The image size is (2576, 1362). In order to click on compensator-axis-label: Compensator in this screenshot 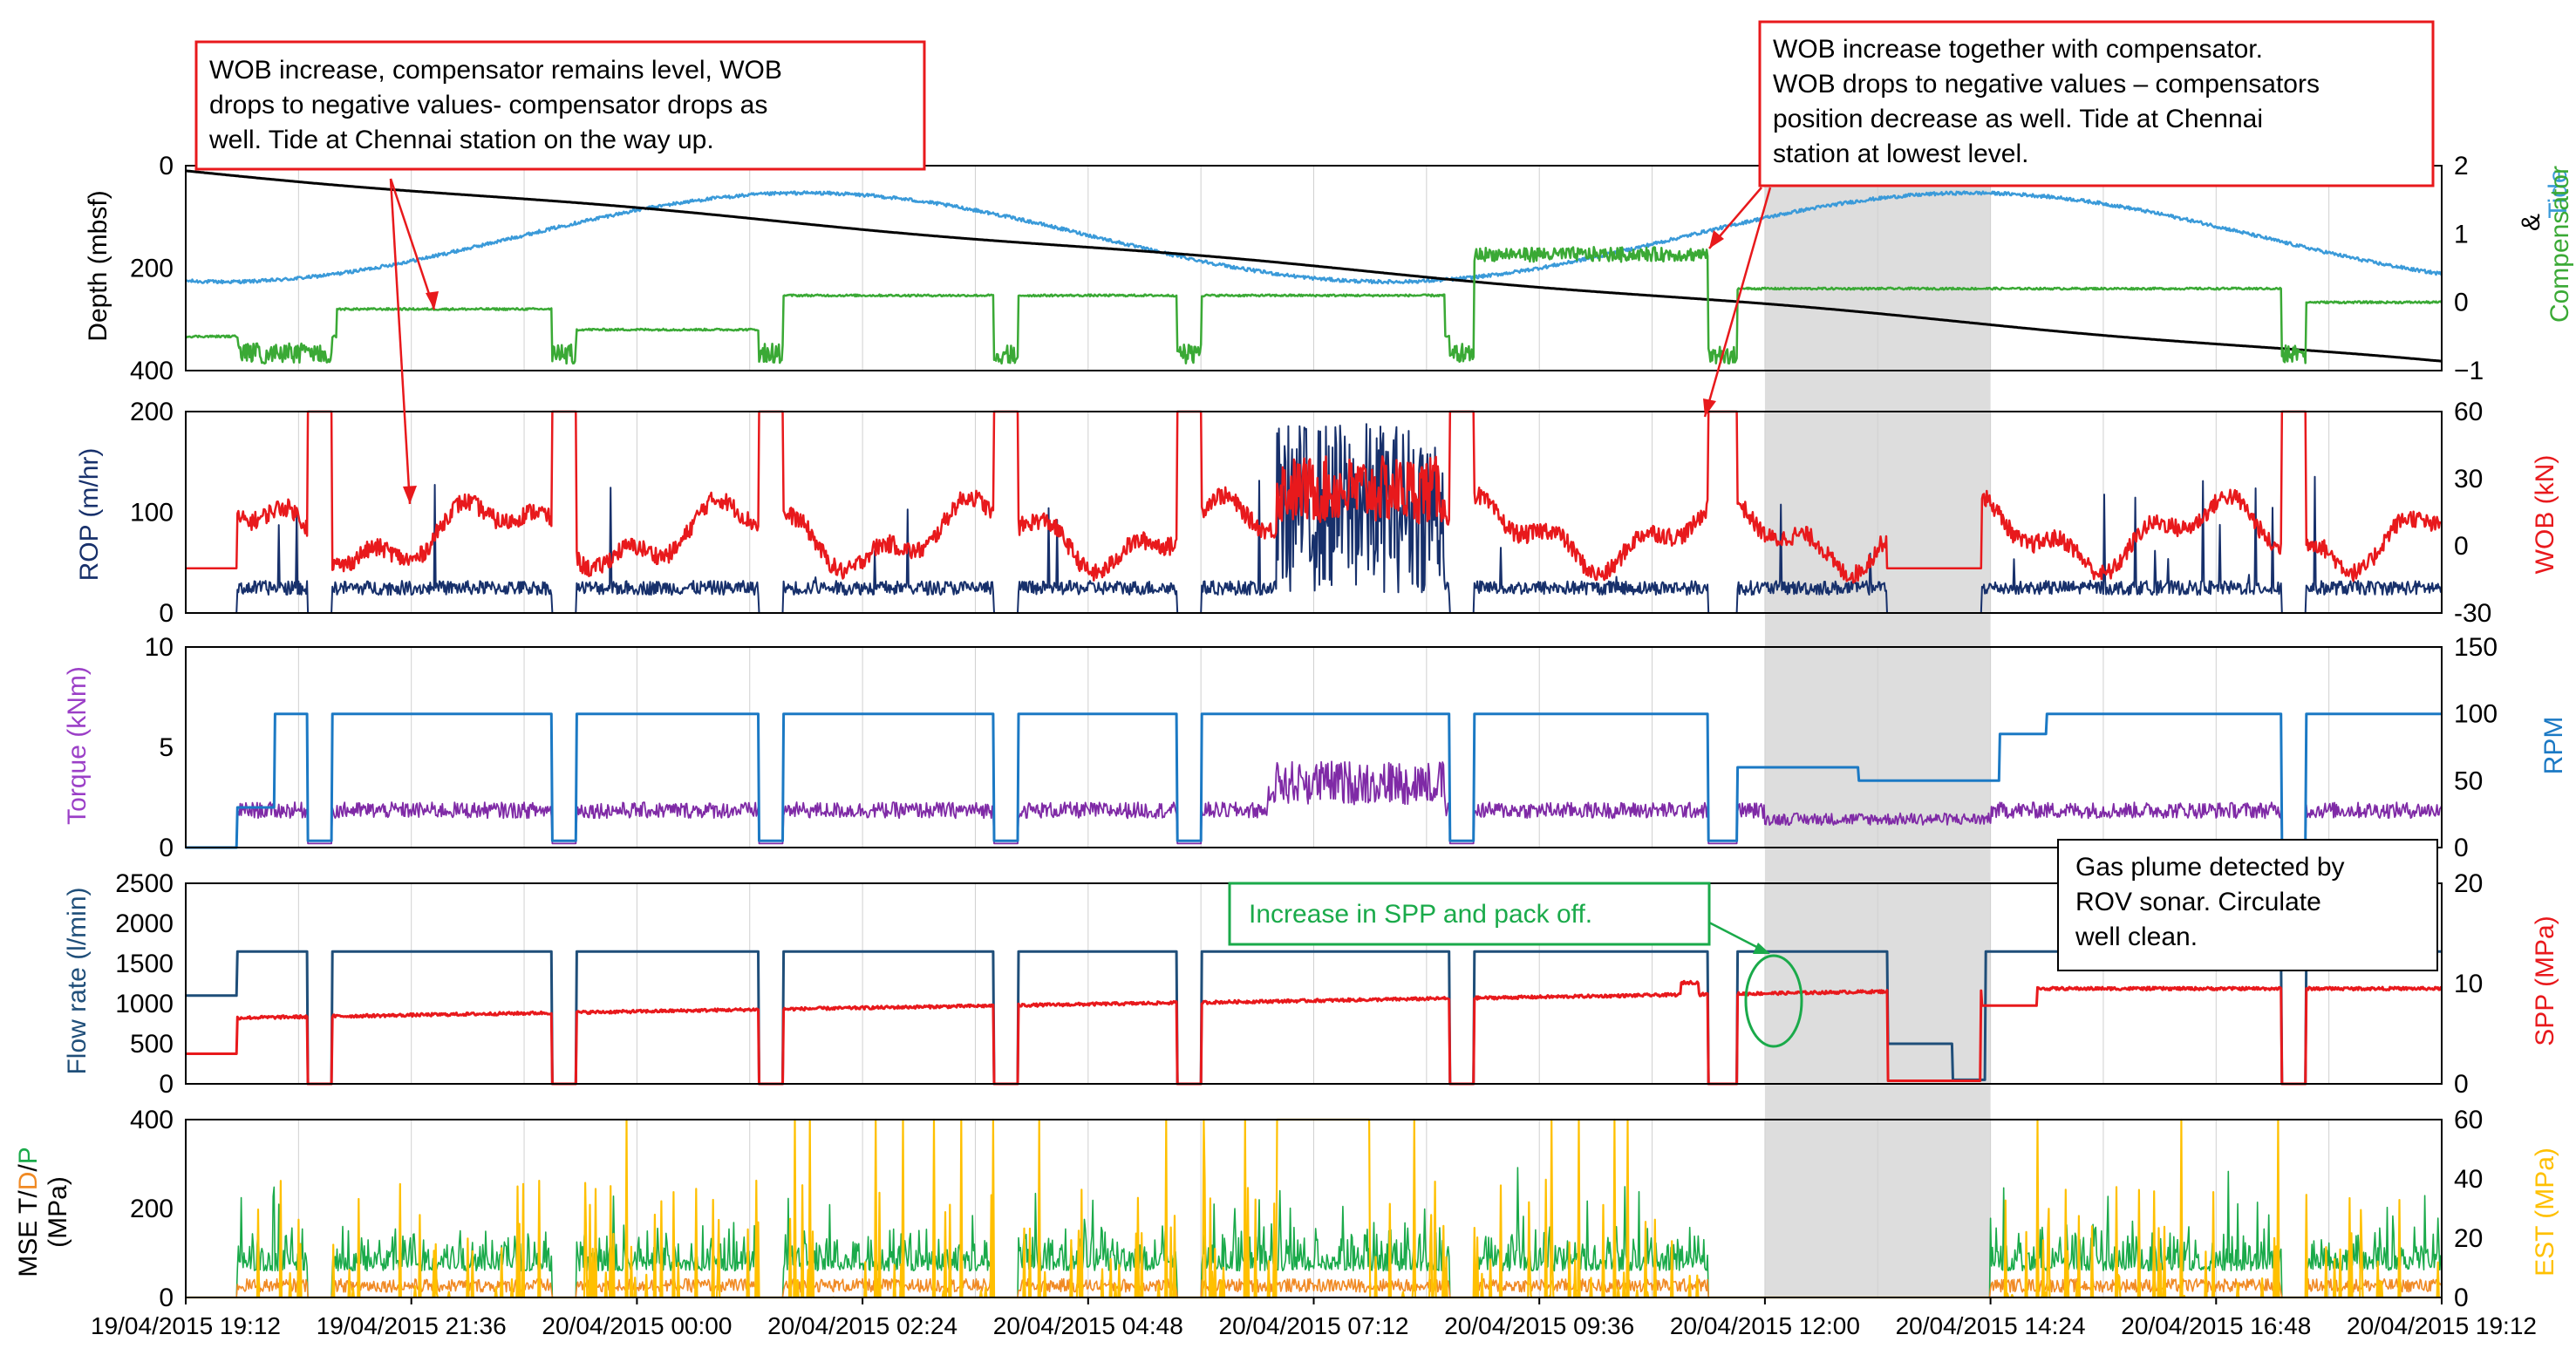, I will do `click(2560, 245)`.